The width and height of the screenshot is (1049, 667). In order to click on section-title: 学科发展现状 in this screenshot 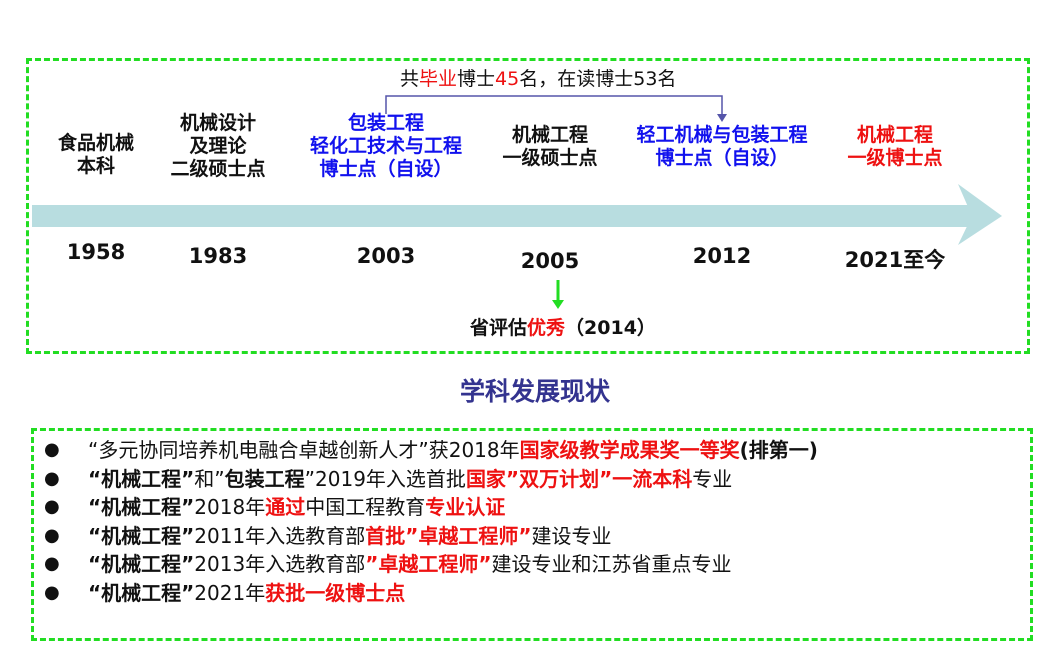, I will do `click(534, 391)`.